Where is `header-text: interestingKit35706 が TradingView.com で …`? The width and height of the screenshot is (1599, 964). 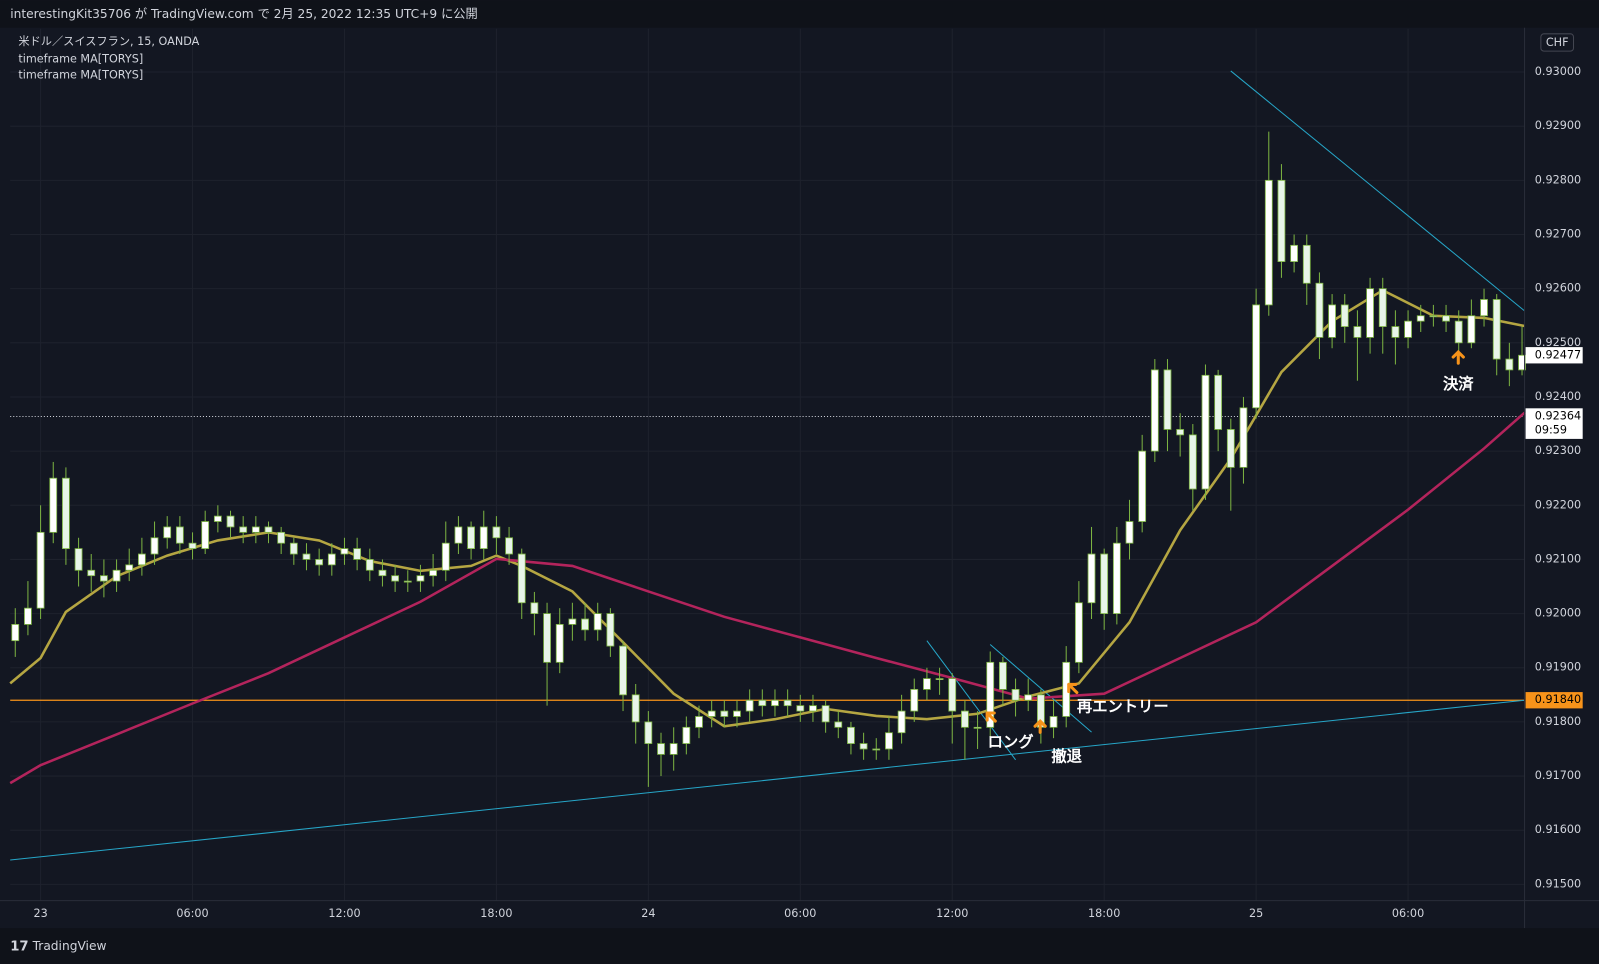 header-text: interestingKit35706 が TradingView.com で … is located at coordinates (244, 13).